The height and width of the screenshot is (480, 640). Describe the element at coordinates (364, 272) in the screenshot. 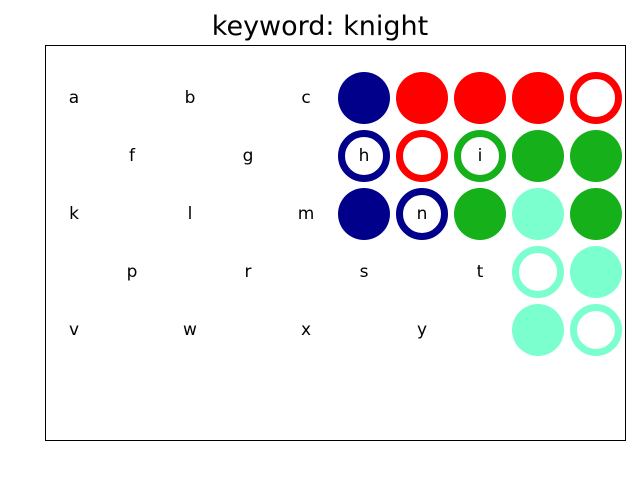

I see `letter-s: s` at that location.